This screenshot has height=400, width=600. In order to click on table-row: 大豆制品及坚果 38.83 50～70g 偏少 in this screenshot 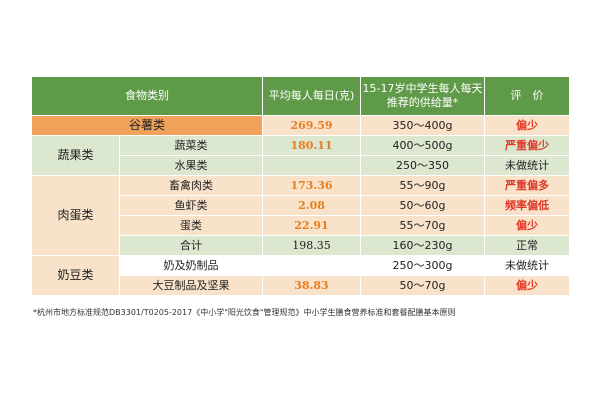, I will do `click(301, 285)`.